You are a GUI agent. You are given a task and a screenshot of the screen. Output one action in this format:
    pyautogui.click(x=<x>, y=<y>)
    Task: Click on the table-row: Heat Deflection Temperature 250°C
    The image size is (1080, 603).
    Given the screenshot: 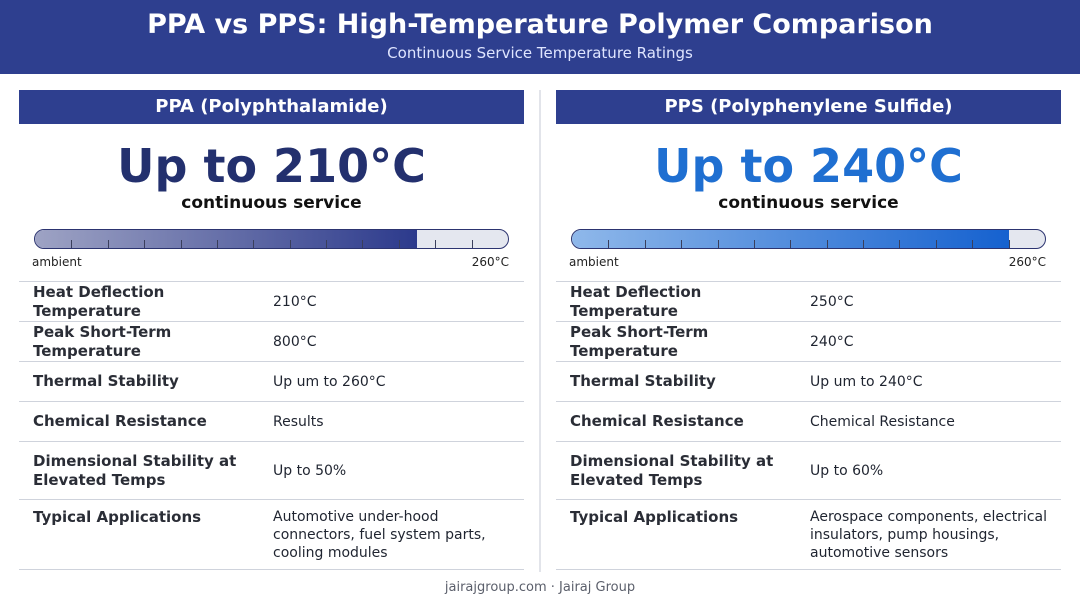 What is the action you would take?
    pyautogui.click(x=808, y=302)
    